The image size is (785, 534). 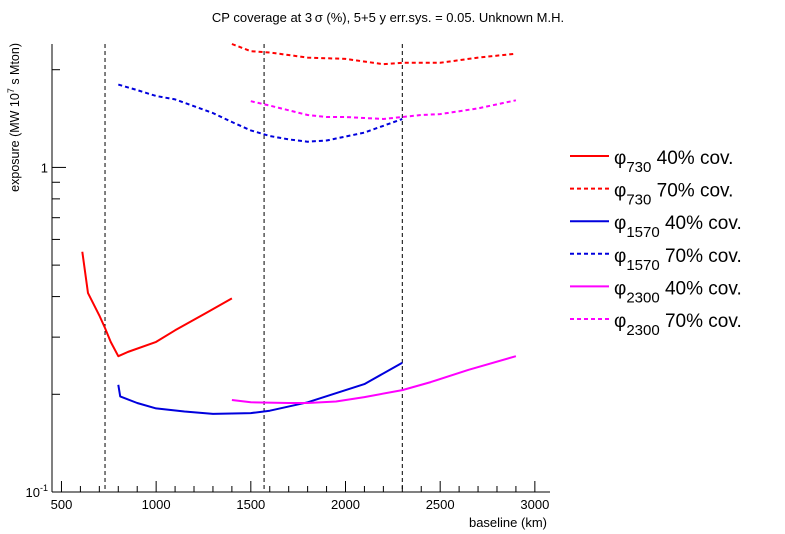 I want to click on y-tick-label: 1, so click(x=44, y=167).